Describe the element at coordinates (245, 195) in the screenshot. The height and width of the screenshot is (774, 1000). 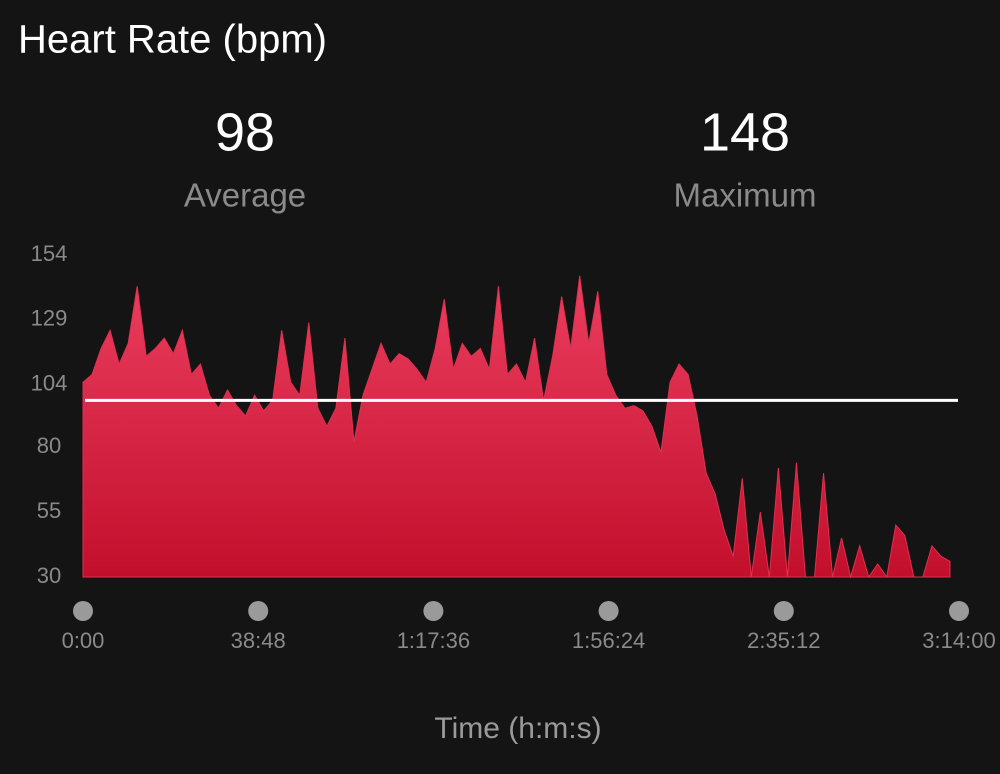
I see `stat-label: Average` at that location.